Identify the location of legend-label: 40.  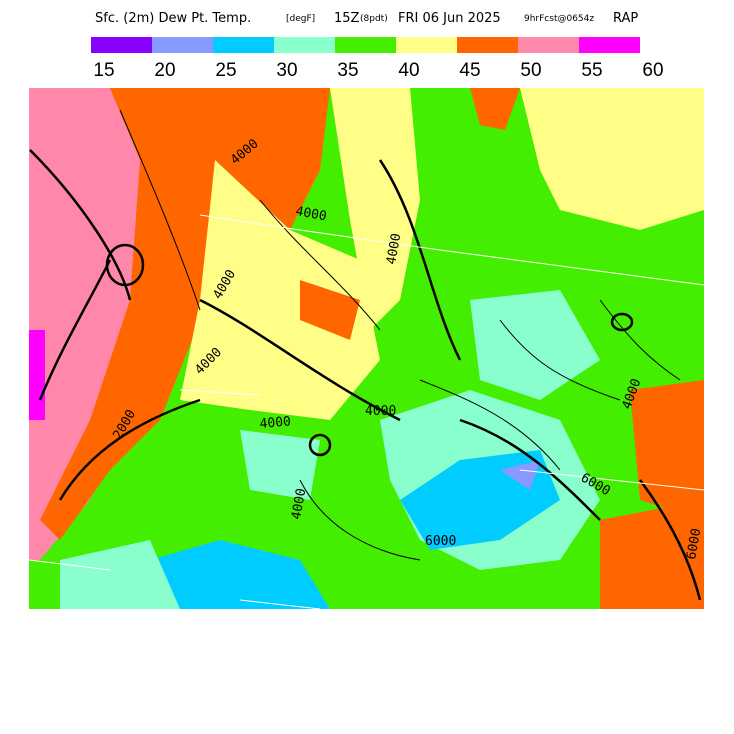
(408, 70).